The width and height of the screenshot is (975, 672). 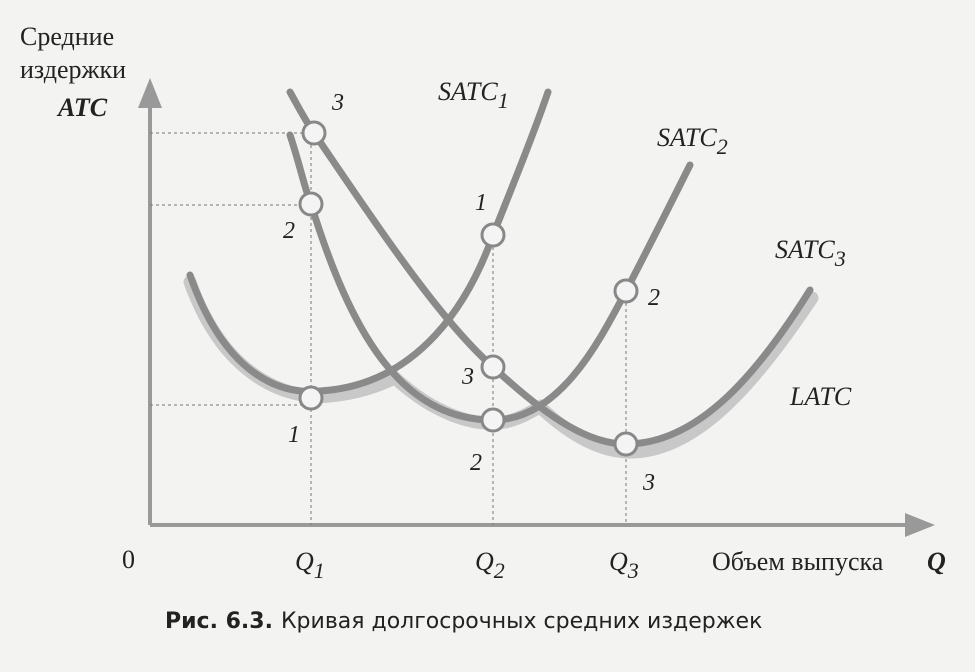 I want to click on curve-label: SATC1, so click(x=473, y=95).